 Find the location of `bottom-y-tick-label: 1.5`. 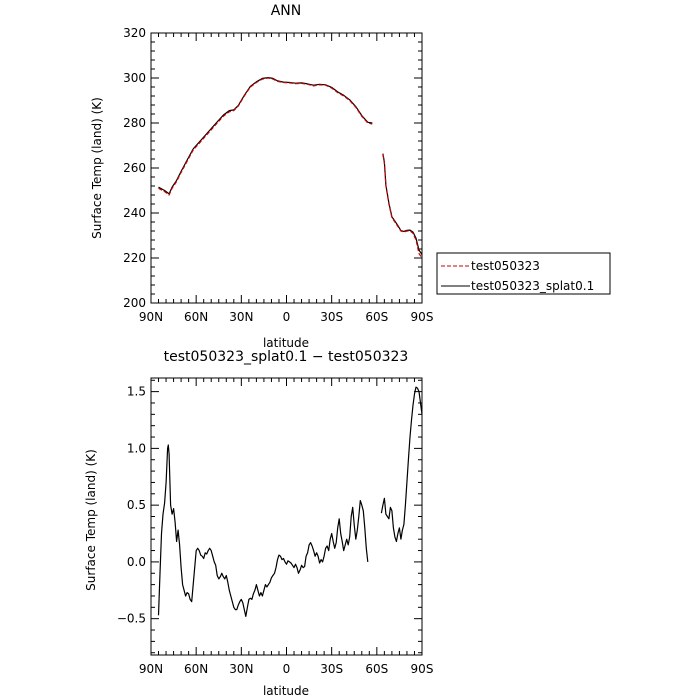

bottom-y-tick-label: 1.5 is located at coordinates (136, 392).